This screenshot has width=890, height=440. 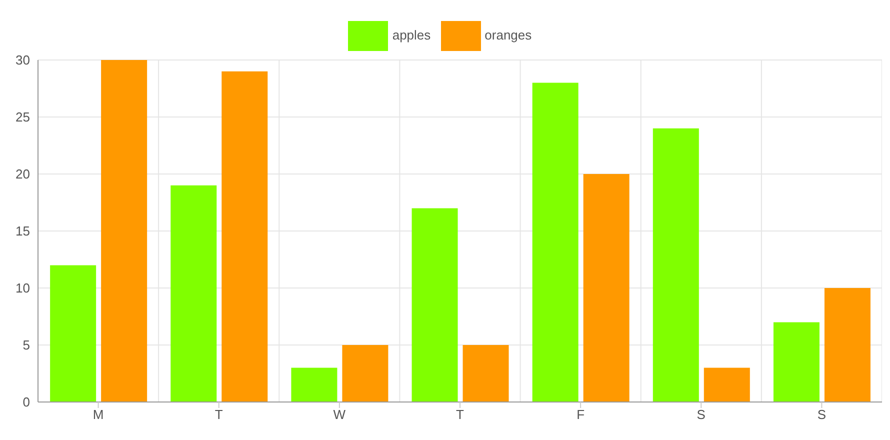 What do you see at coordinates (23, 174) in the screenshot?
I see `y-tick-label: 20` at bounding box center [23, 174].